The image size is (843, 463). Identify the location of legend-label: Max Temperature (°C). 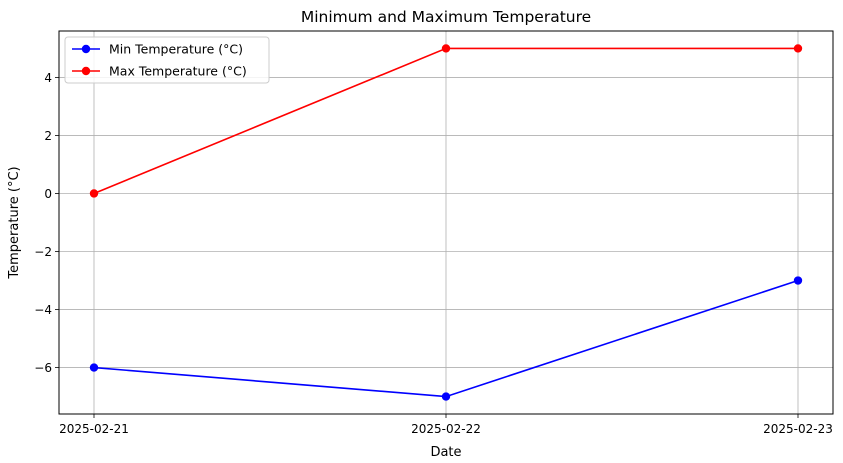
(178, 71).